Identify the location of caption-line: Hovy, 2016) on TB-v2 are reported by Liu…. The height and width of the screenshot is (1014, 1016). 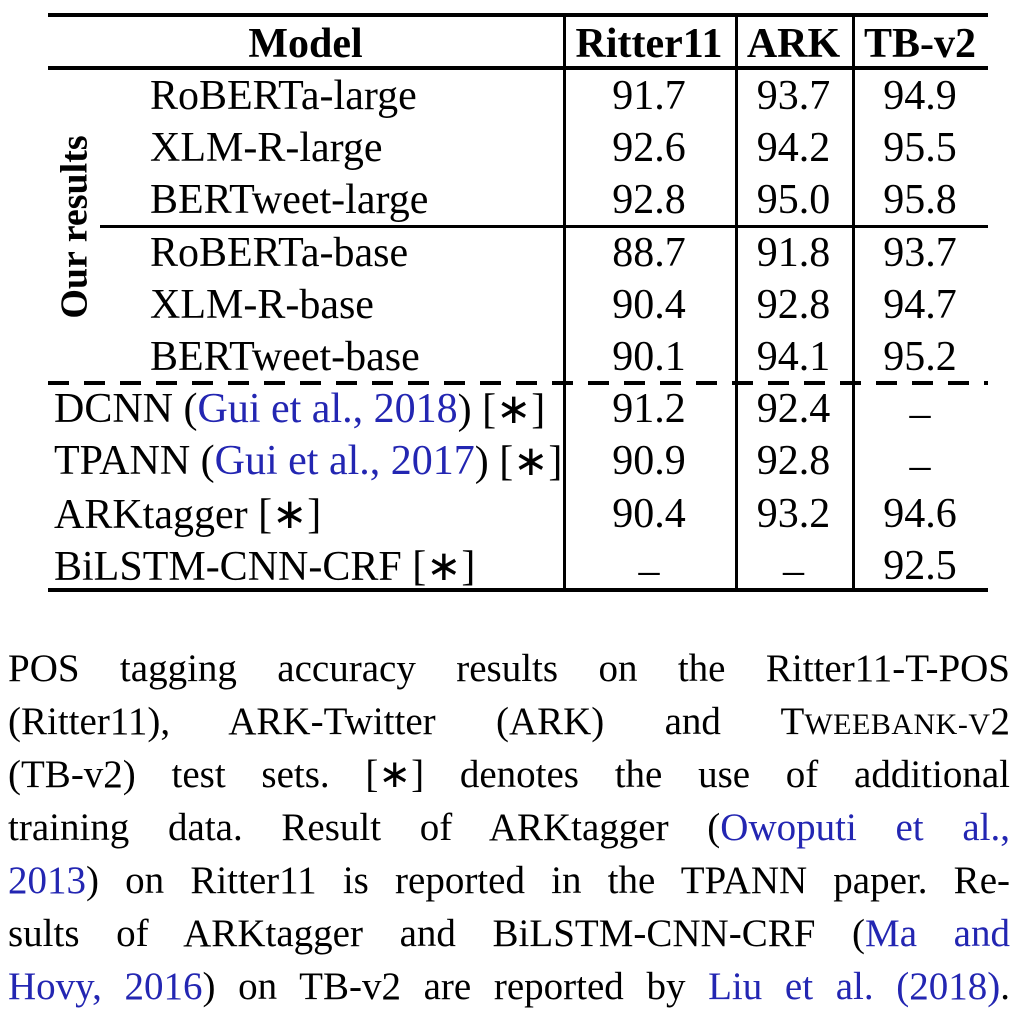
(509, 986).